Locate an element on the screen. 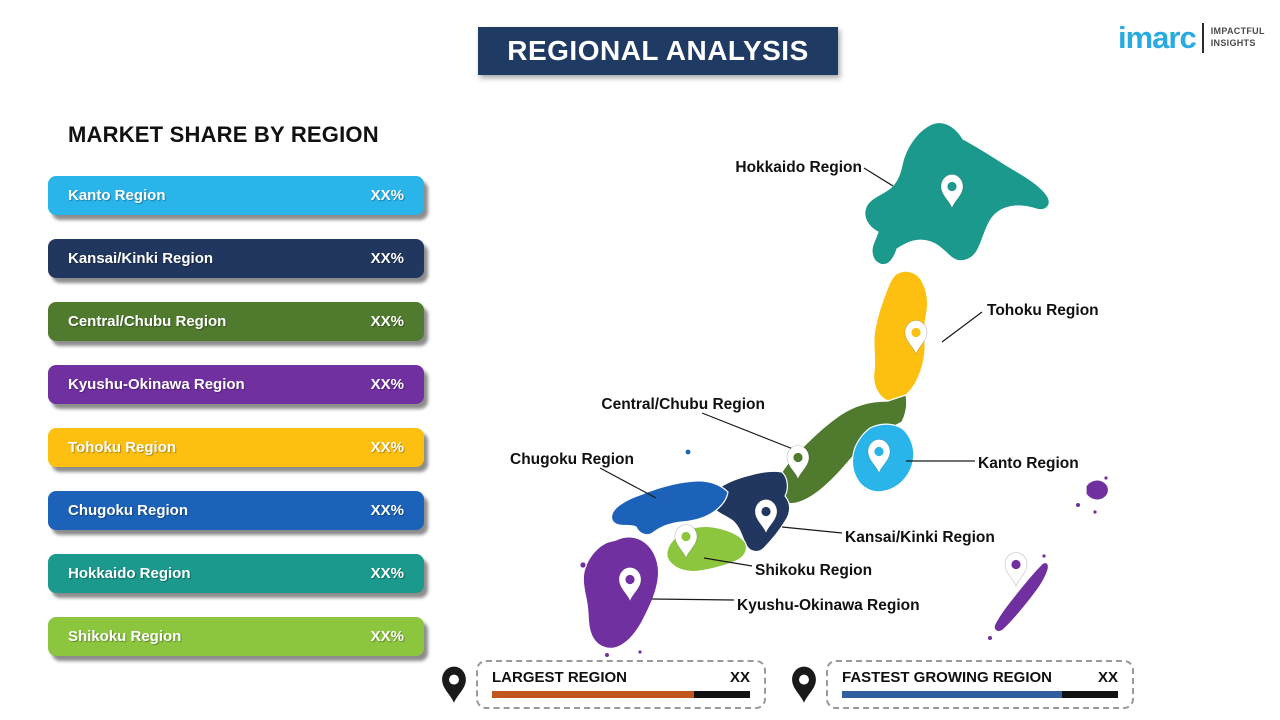 This screenshot has height=720, width=1280. map-label-kyushu-okinawa: Kyushu-Okinawa Region is located at coordinates (828, 605).